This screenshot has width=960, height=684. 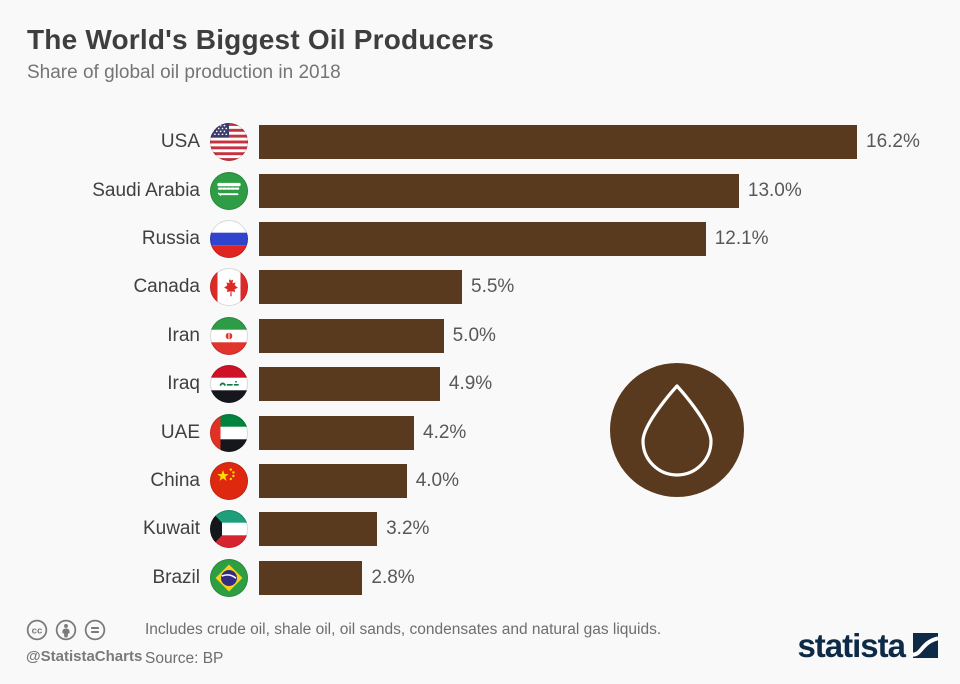 What do you see at coordinates (741, 238) in the screenshot?
I see `value-label: 12.1%` at bounding box center [741, 238].